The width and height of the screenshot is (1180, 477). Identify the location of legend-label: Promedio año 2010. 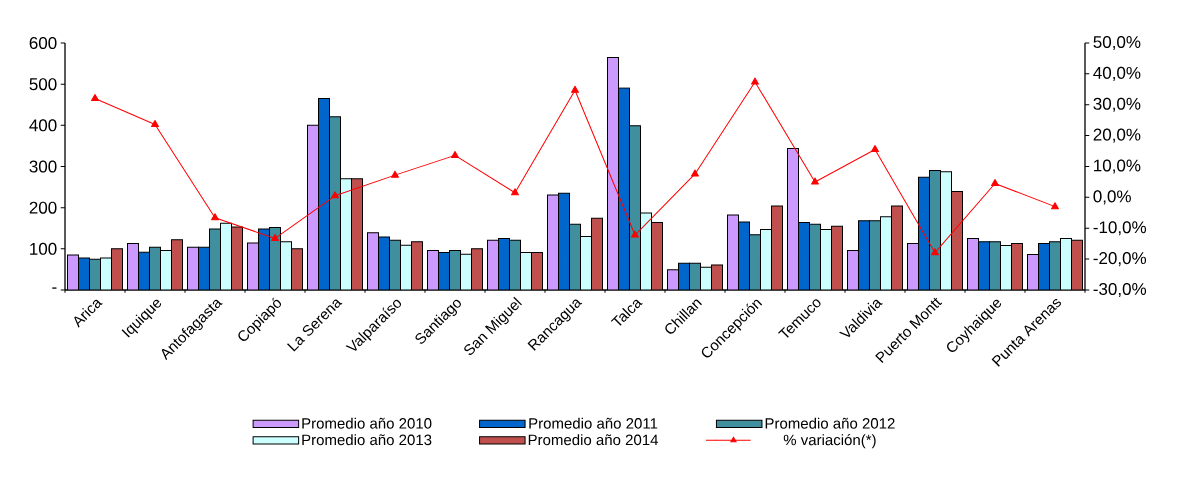
(367, 423).